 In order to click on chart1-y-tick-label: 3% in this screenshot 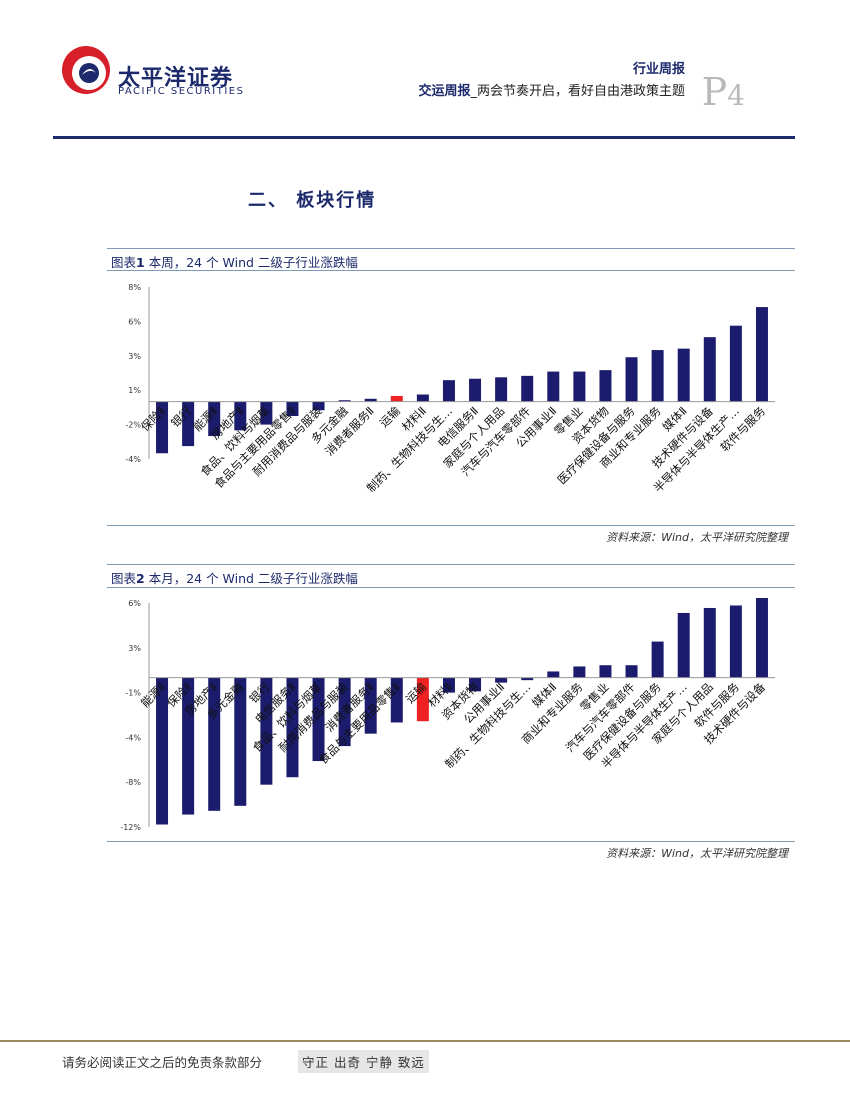, I will do `click(134, 356)`.